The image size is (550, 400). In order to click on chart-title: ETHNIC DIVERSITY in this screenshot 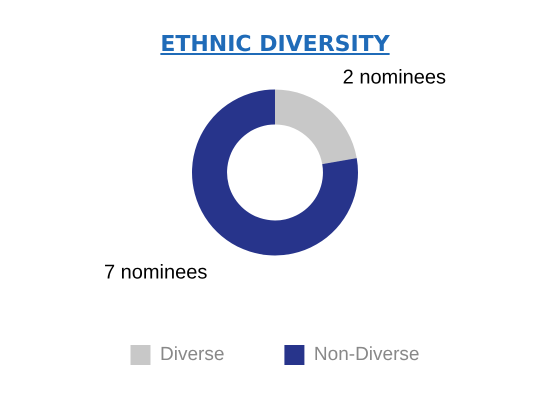, I will do `click(275, 44)`.